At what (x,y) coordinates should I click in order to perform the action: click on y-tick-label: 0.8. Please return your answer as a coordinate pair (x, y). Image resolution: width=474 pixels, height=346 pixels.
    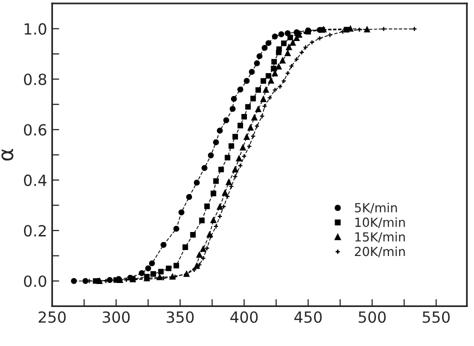
    Looking at the image, I should click on (35, 80).